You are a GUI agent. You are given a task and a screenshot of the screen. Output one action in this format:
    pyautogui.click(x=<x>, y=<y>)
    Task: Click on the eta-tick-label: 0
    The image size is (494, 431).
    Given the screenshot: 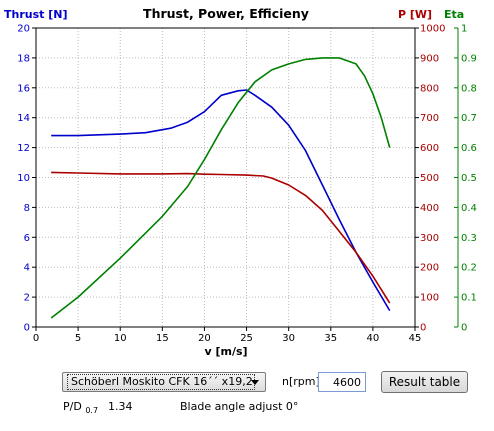 What is the action you would take?
    pyautogui.click(x=464, y=328)
    